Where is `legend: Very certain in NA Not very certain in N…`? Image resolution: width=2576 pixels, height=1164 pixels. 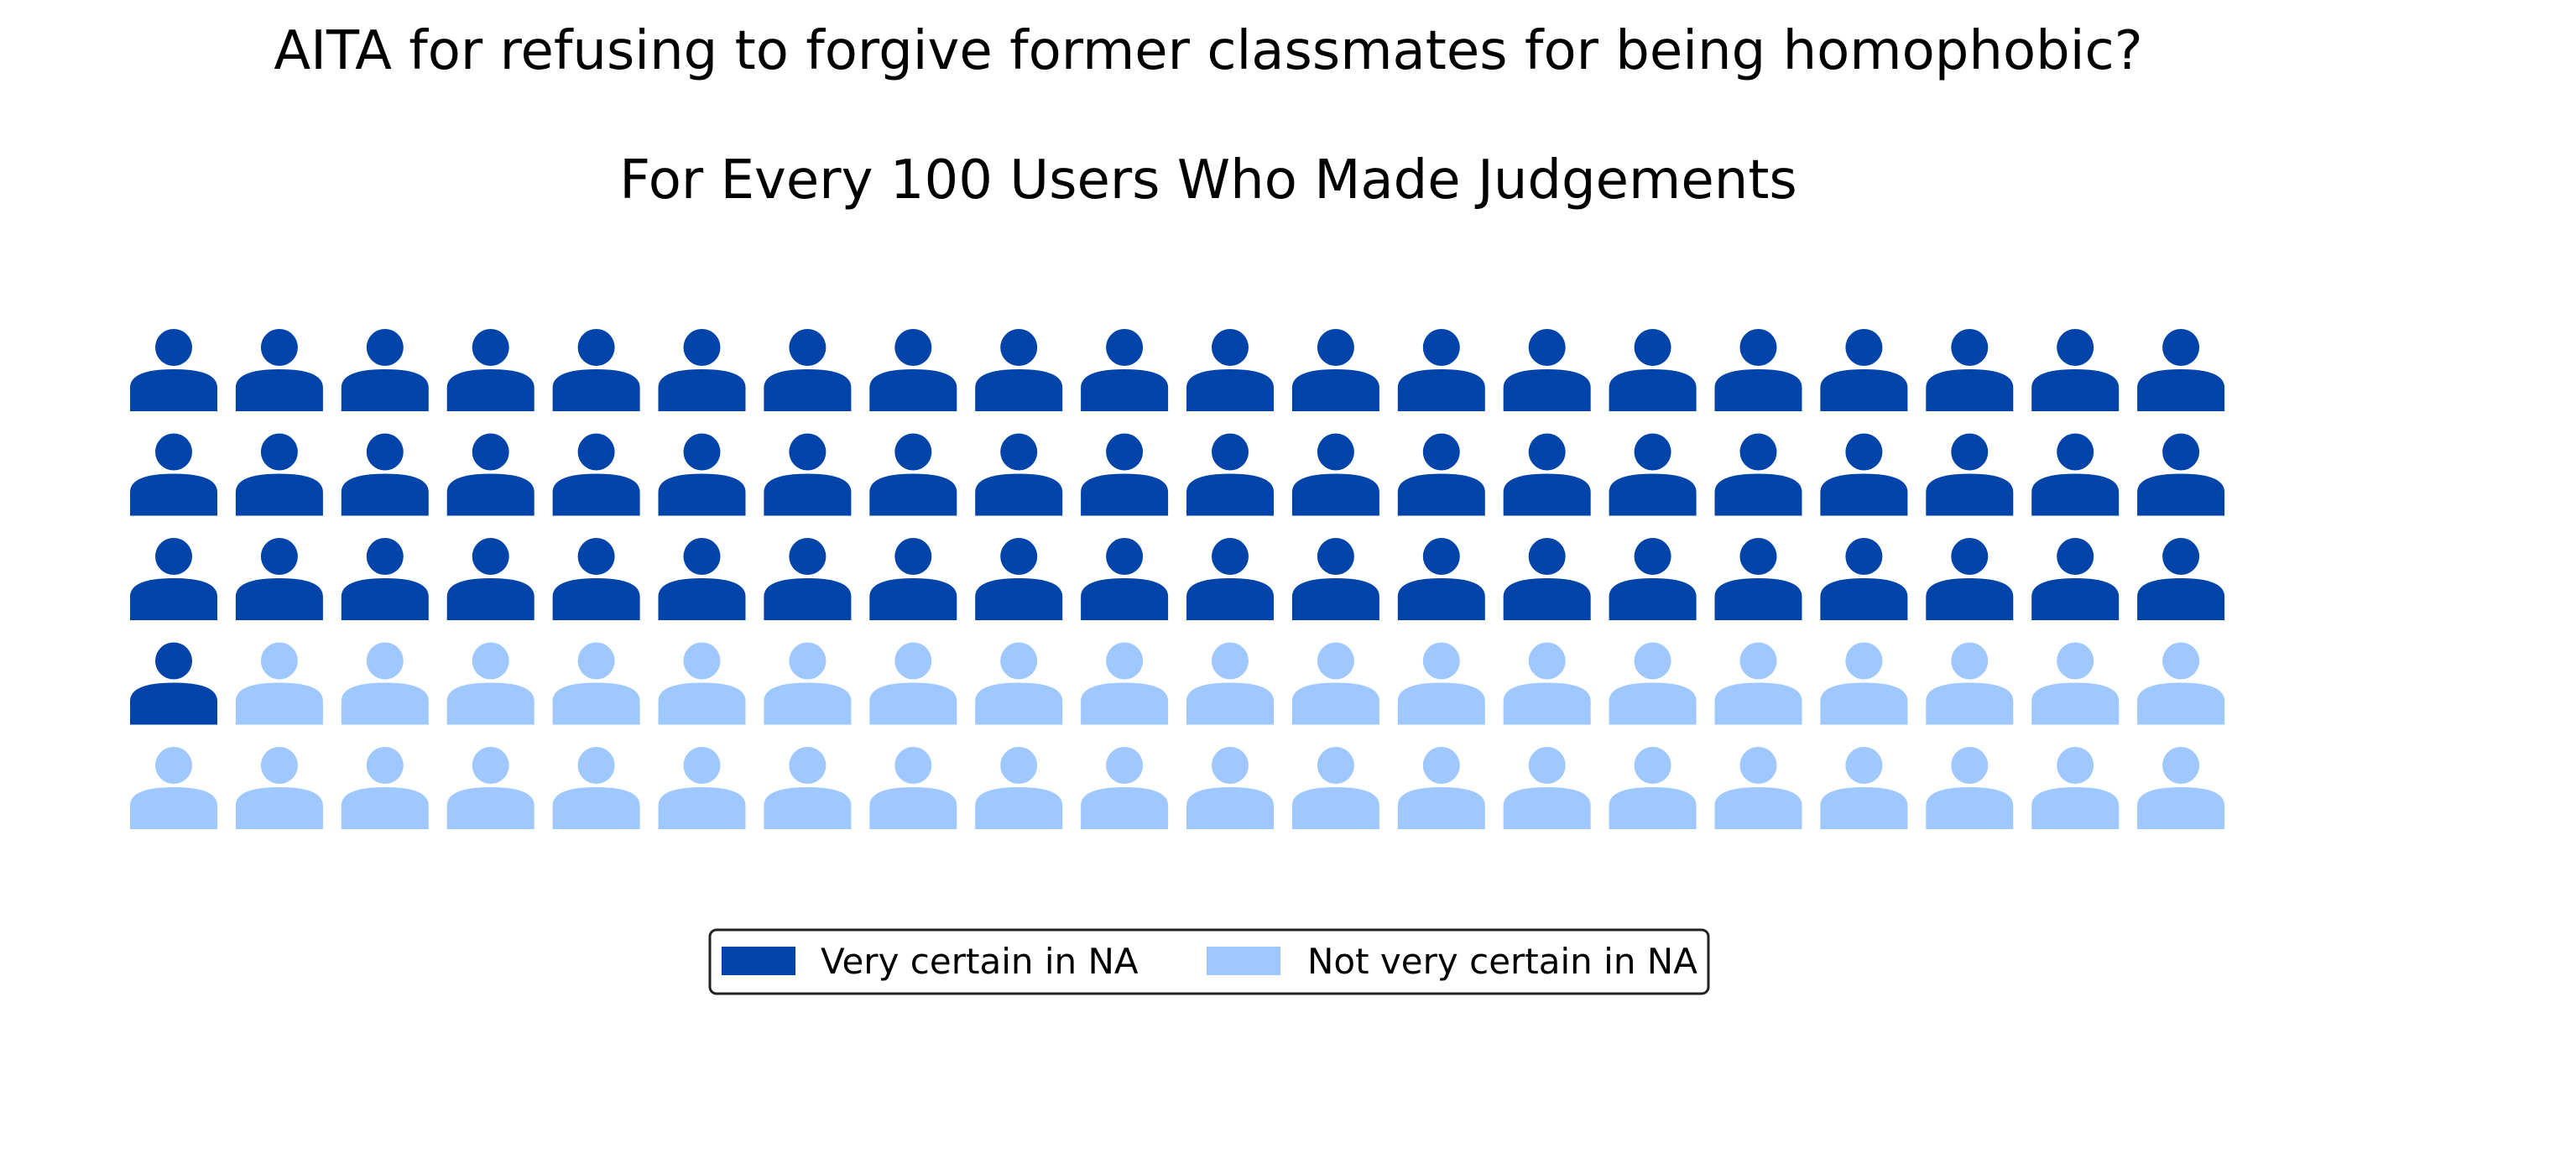
legend: Very certain in NA Not very certain in N… is located at coordinates (1209, 961).